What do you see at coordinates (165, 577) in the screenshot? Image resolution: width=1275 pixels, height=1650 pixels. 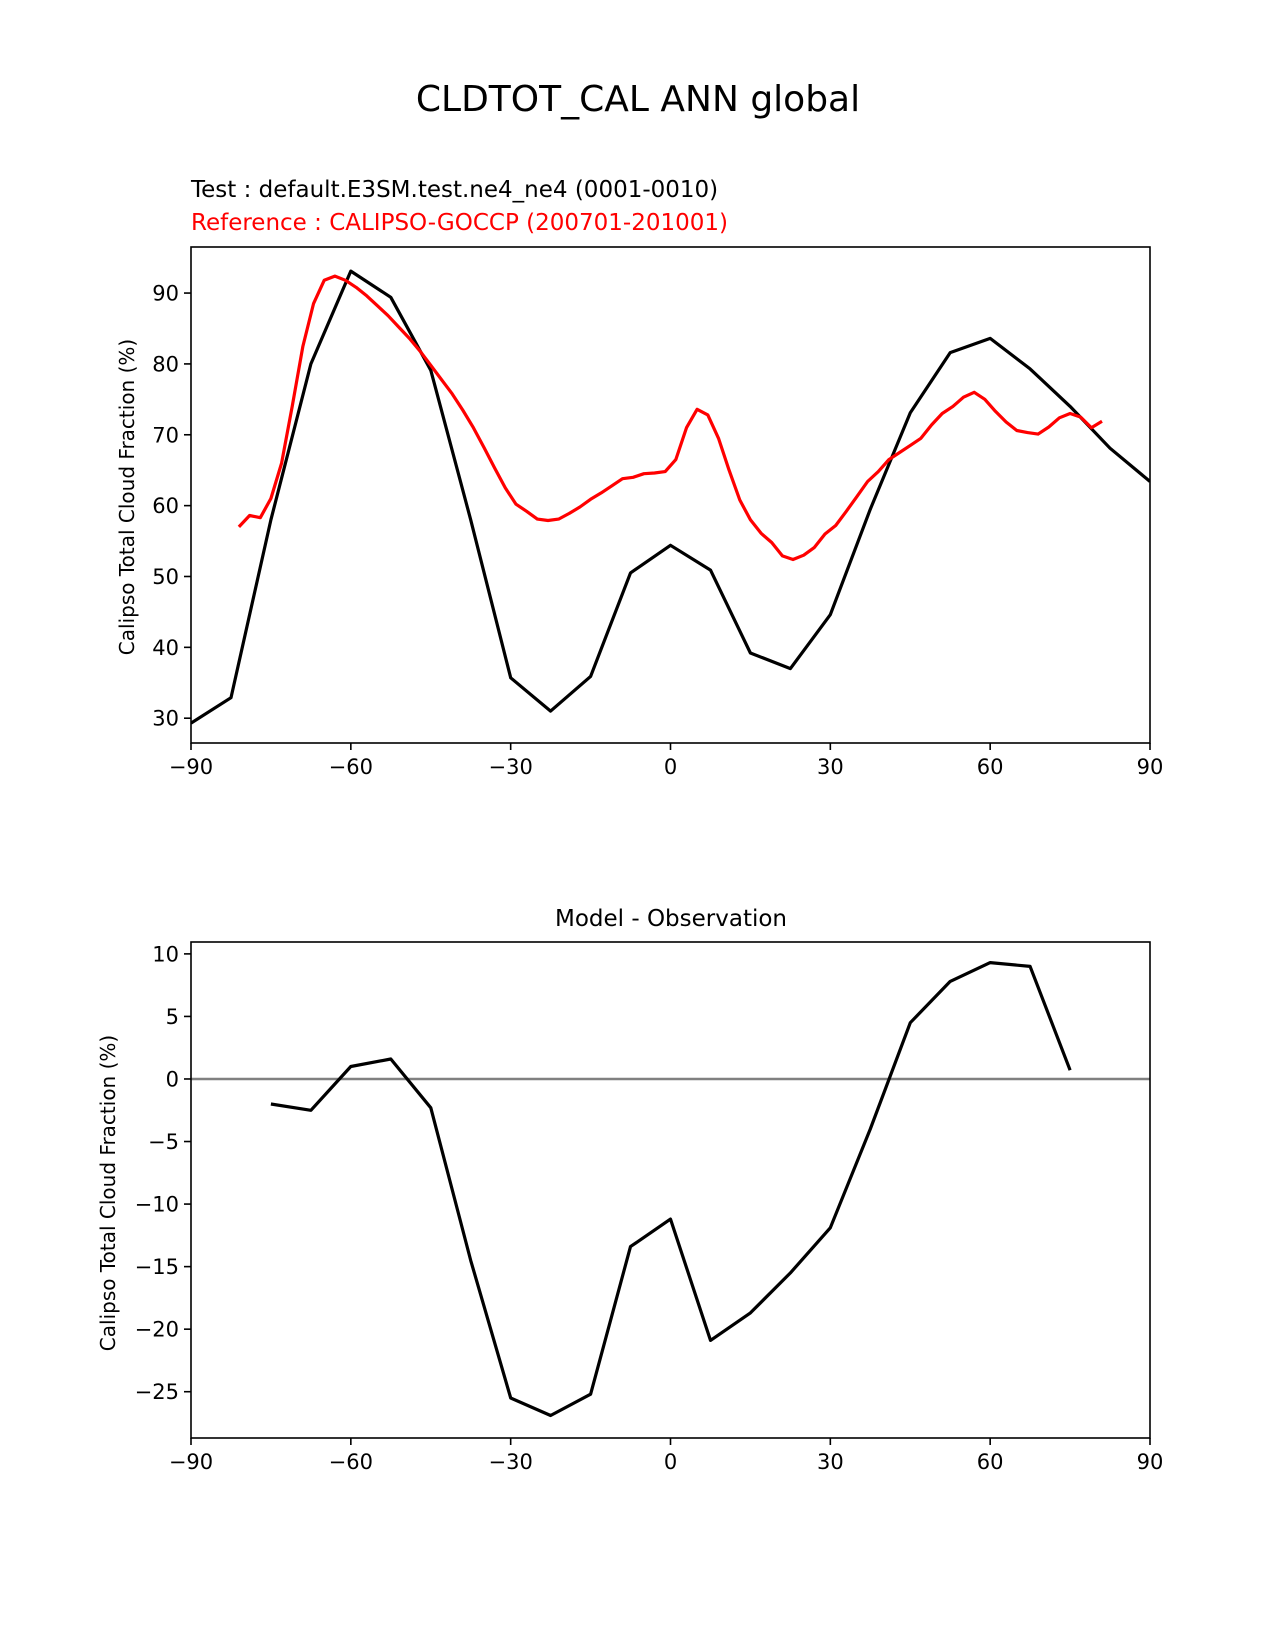 I see `top-y-tick-label: 50` at bounding box center [165, 577].